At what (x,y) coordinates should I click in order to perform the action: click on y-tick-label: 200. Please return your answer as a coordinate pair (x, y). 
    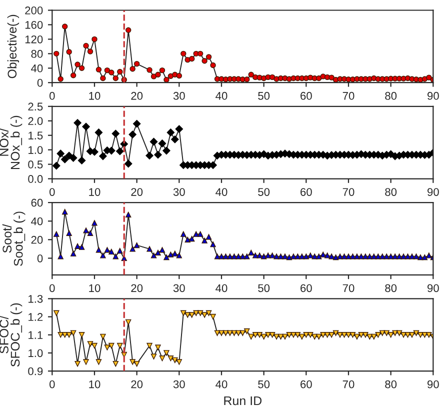
    Looking at the image, I should click on (34, 10).